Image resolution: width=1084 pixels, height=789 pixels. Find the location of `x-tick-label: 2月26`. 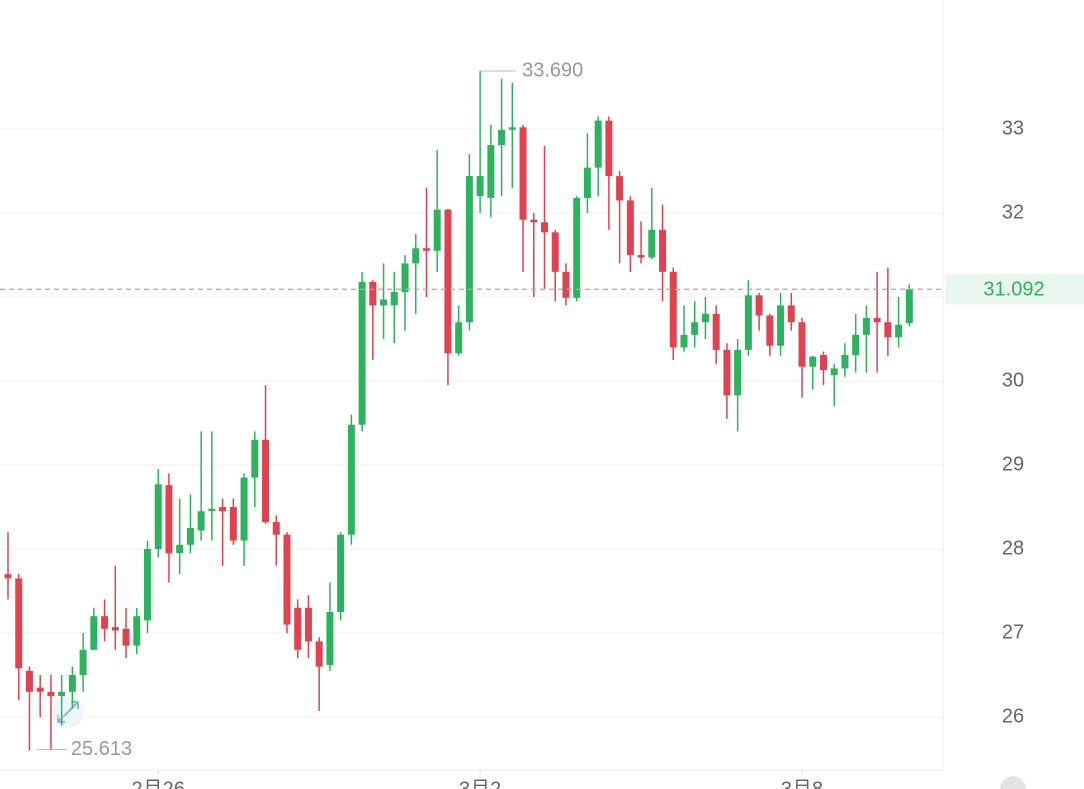

x-tick-label: 2月26 is located at coordinates (158, 783).